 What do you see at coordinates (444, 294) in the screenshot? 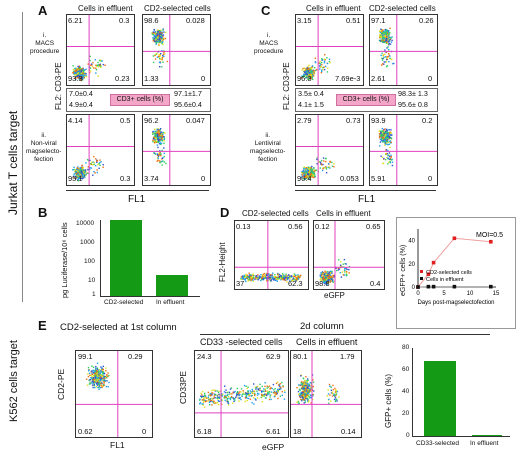
I see `line-xtick: 5` at bounding box center [444, 294].